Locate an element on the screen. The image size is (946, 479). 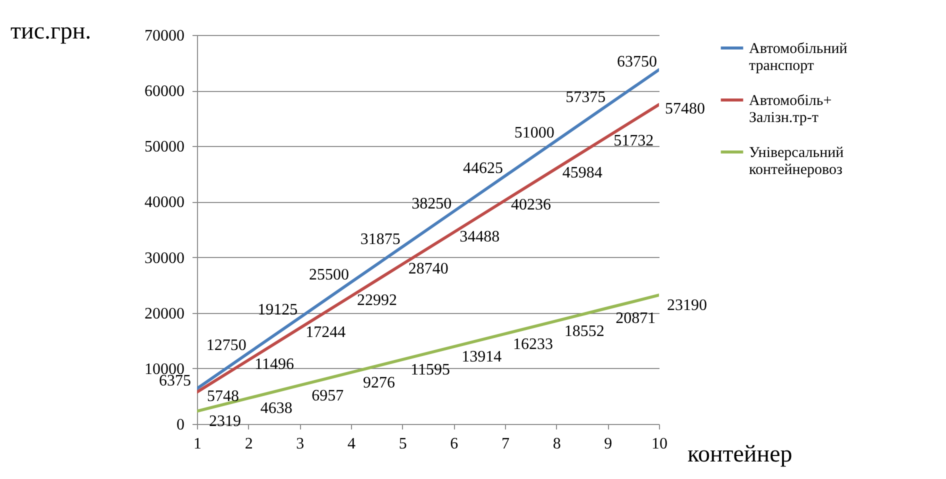
x-tick-label: 7 is located at coordinates (506, 444).